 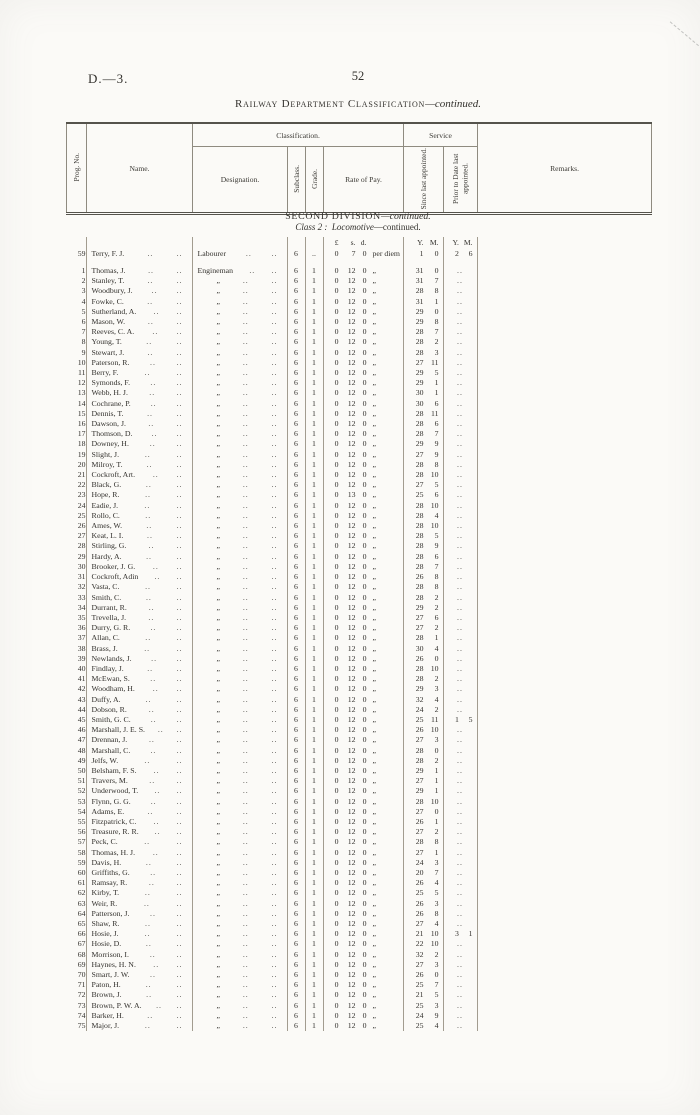 I want to click on prog-no-cell: 55, so click(x=81, y=821).